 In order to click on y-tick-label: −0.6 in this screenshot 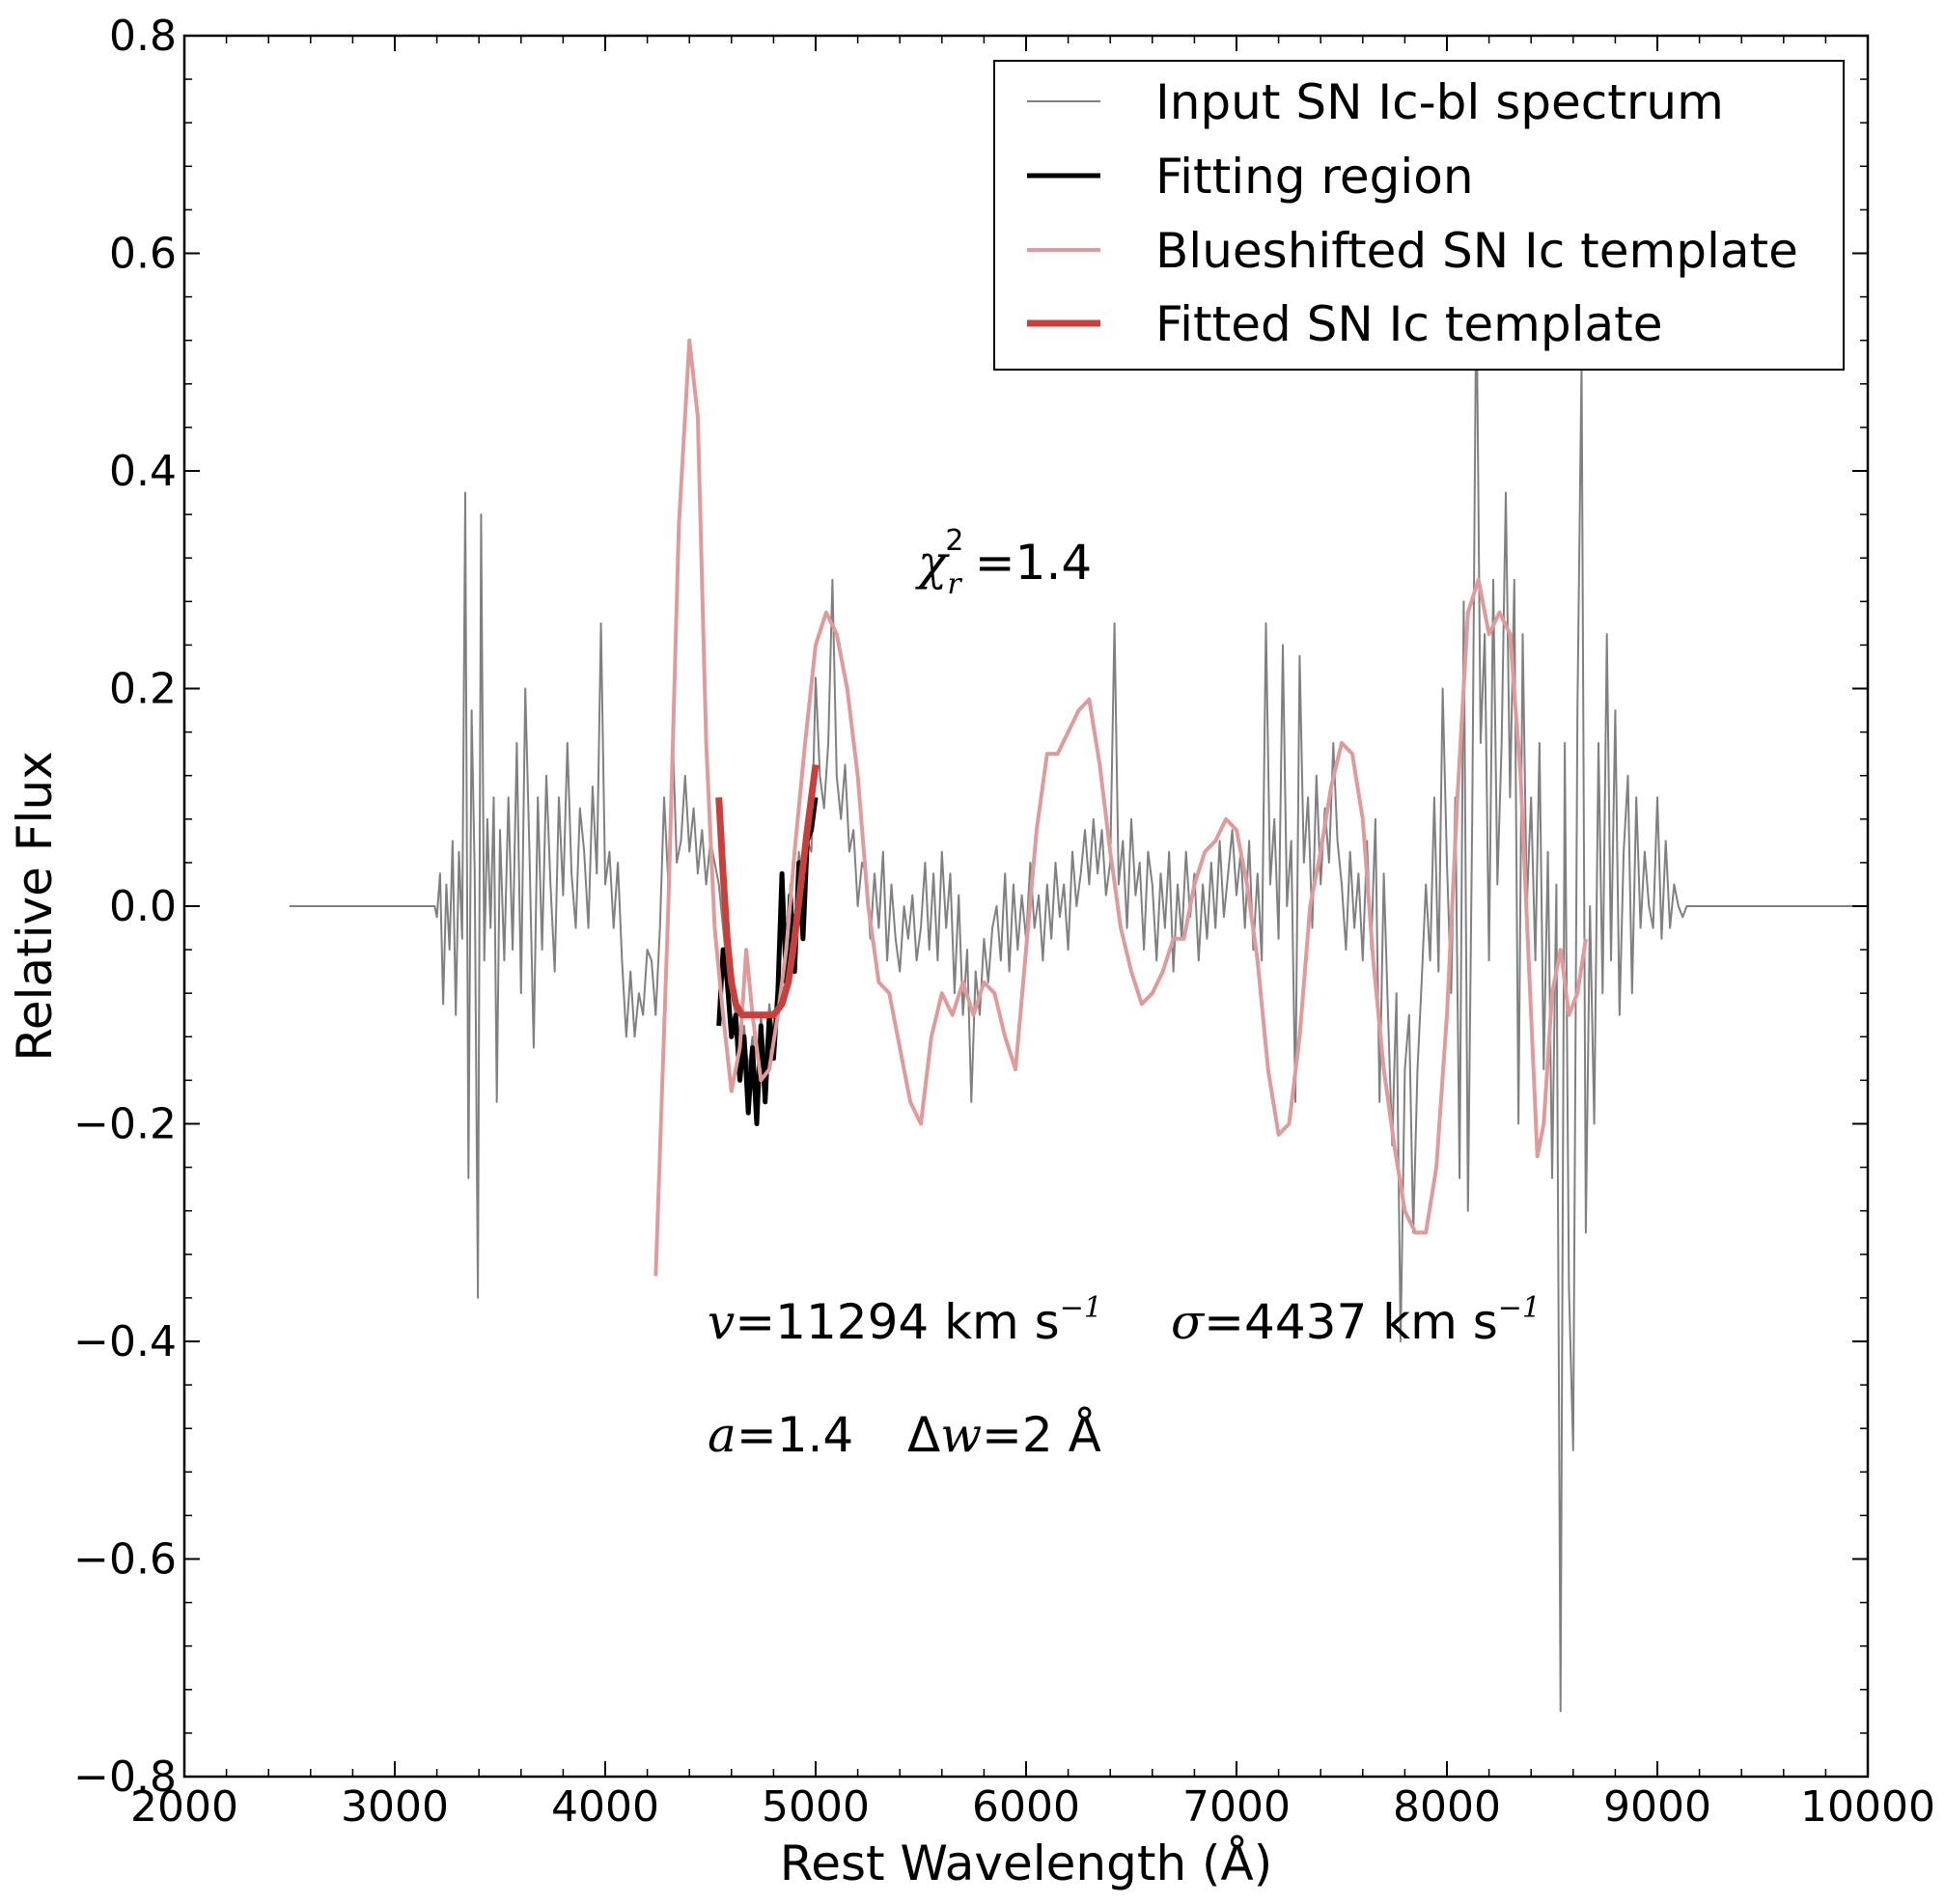, I will do `click(125, 1560)`.